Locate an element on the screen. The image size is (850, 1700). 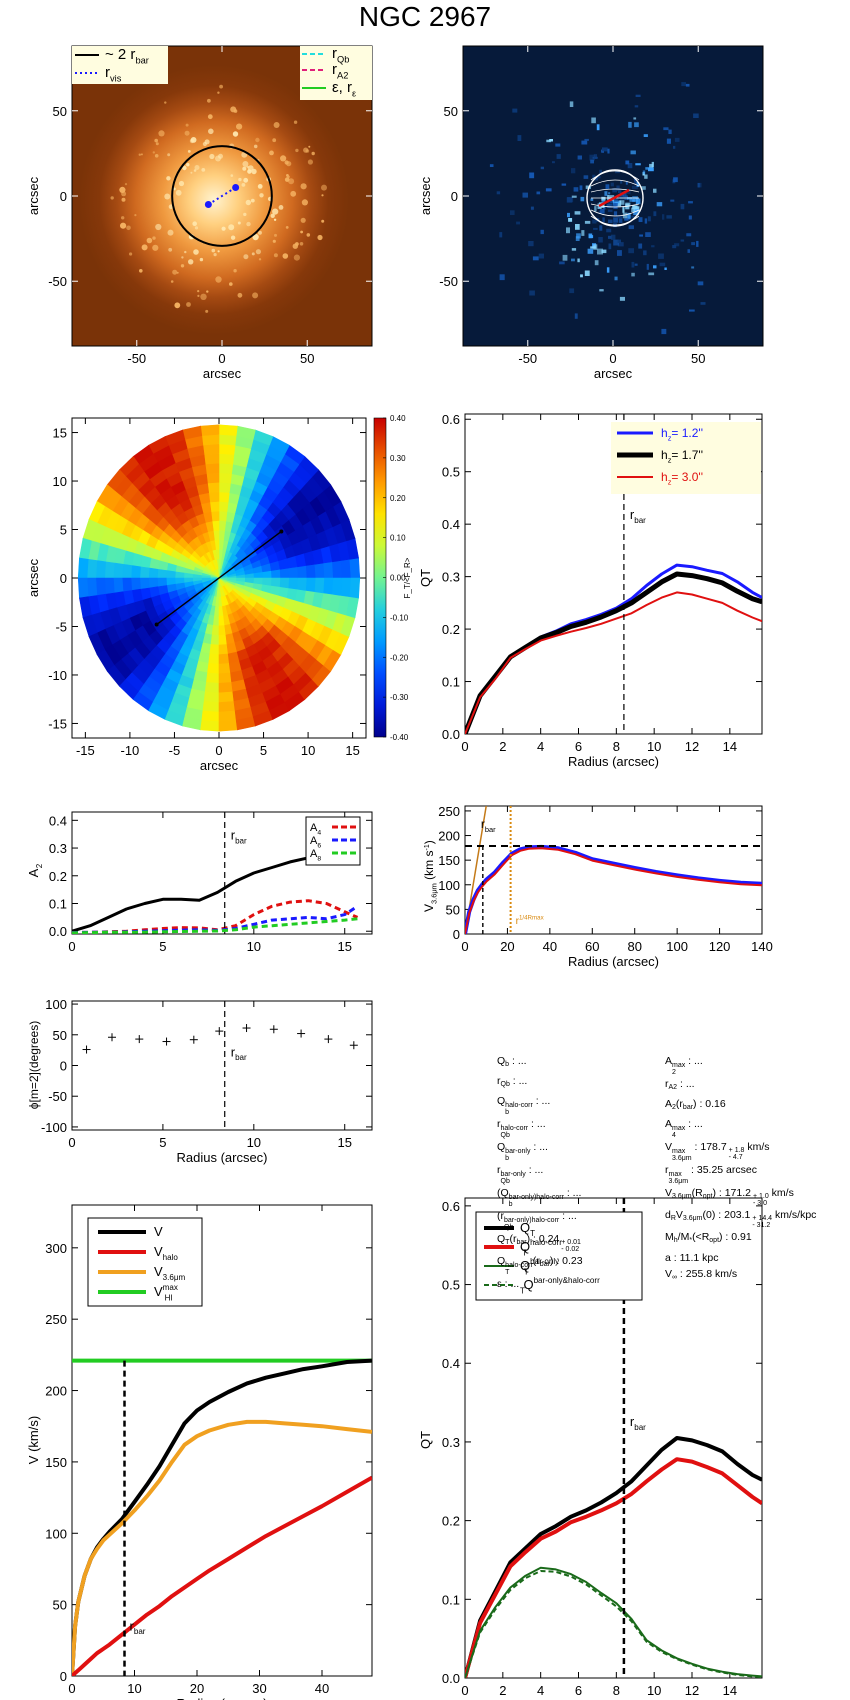
y-tick-label: 250 is located at coordinates (449, 811).